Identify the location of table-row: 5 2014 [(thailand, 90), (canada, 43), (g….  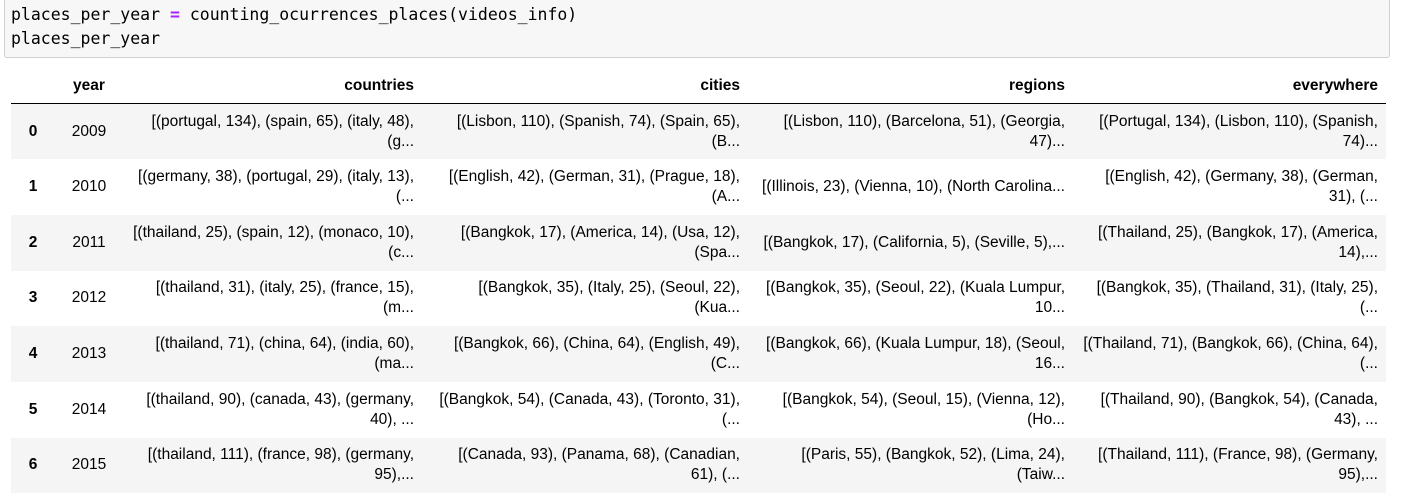
(698, 409).